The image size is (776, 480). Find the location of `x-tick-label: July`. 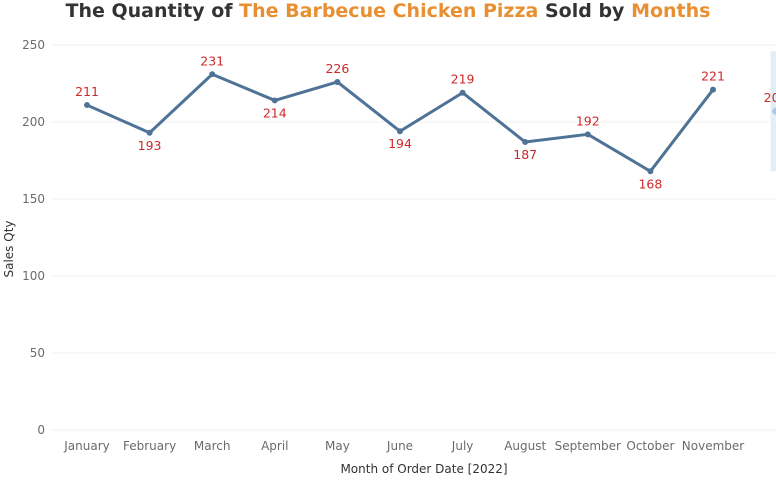

x-tick-label: July is located at coordinates (462, 446).